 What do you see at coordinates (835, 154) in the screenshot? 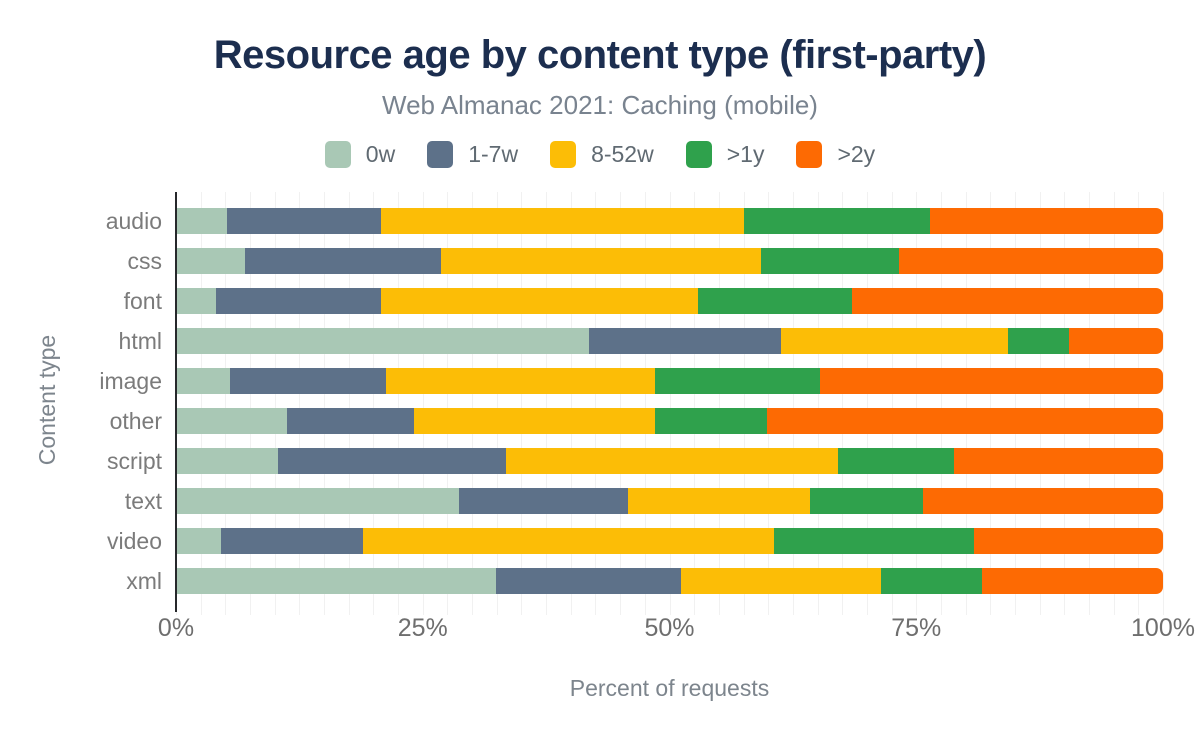
I see `legend-item: >2y` at bounding box center [835, 154].